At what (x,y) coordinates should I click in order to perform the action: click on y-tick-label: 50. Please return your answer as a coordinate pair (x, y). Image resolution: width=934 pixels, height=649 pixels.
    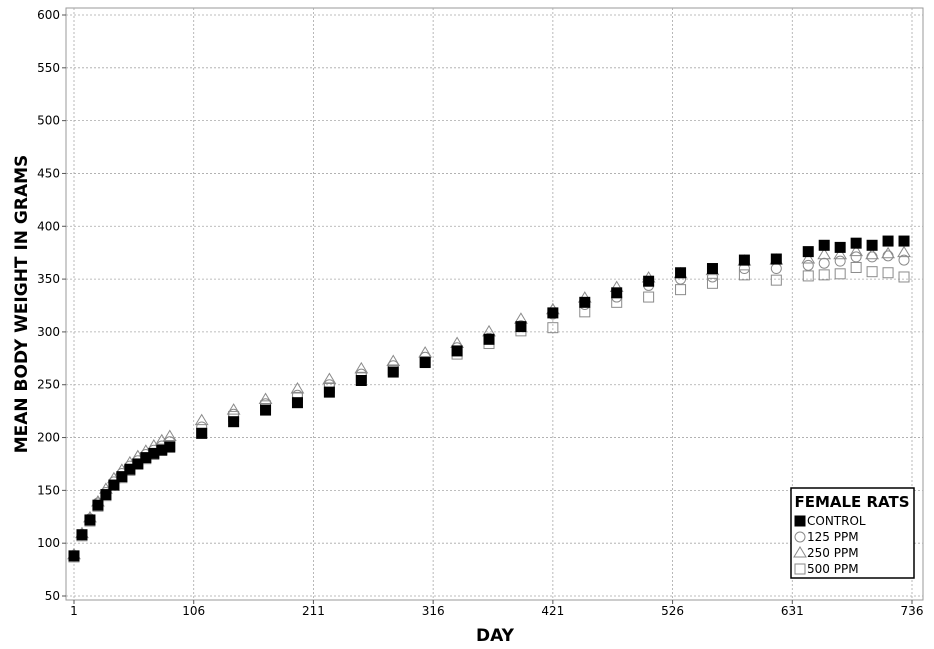
    Looking at the image, I should click on (52, 596).